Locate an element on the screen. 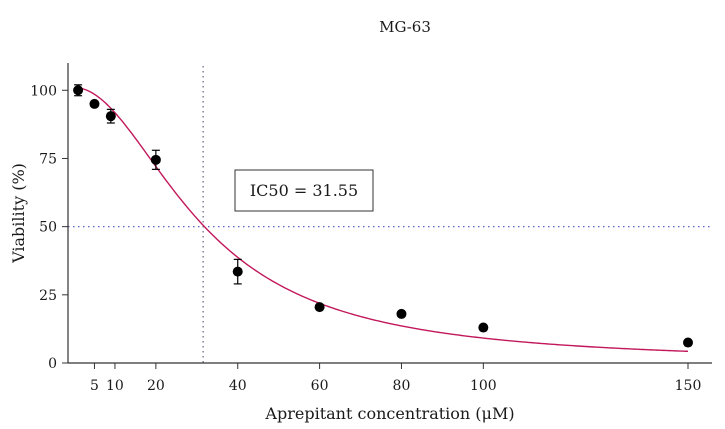  ic50-label: IC50 = 31.55 is located at coordinates (304, 190).